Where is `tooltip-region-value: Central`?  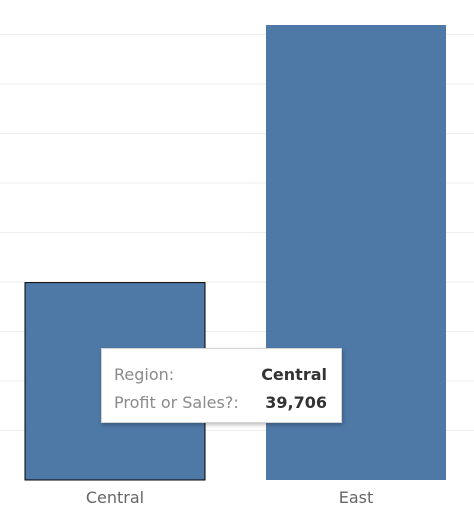
tooltip-region-value: Central is located at coordinates (294, 374).